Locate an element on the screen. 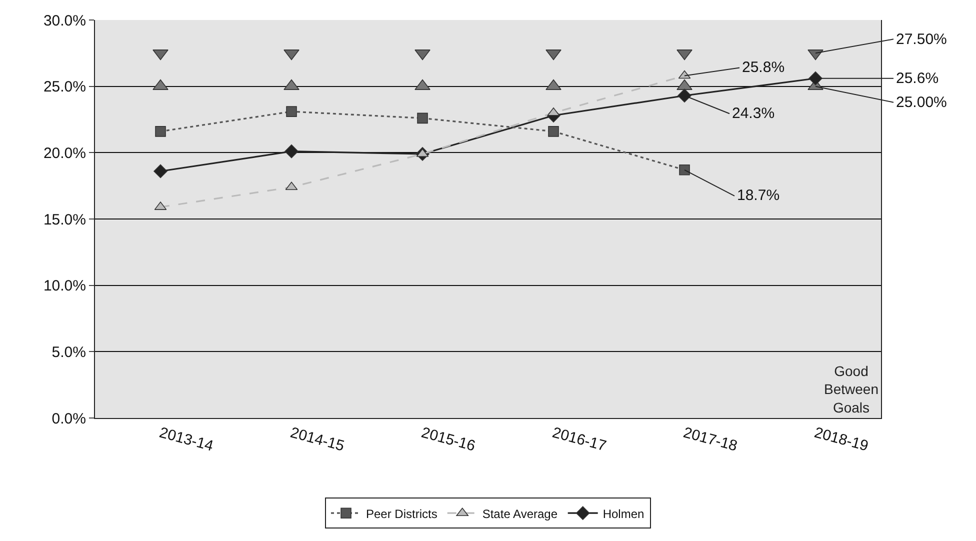 Image resolution: width=976 pixels, height=541 pixels. x-tick-label: 2013-14 is located at coordinates (187, 439).